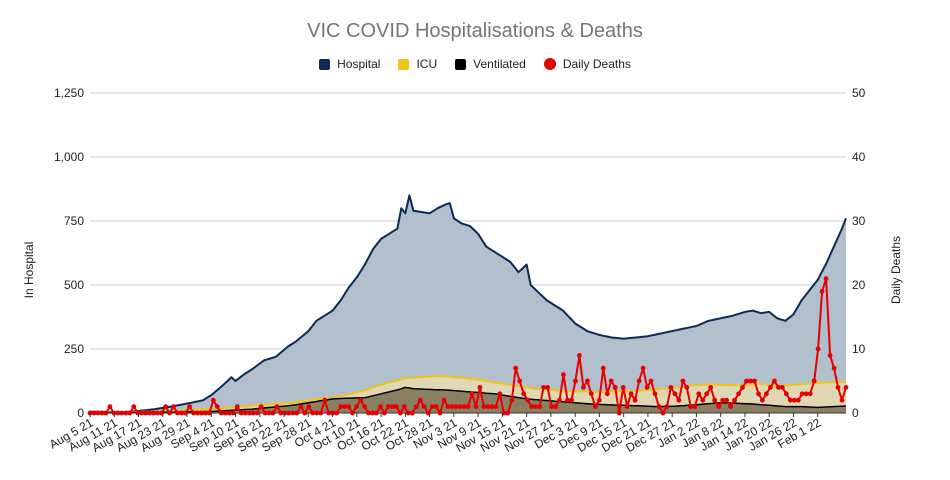 This screenshot has height=480, width=950. I want to click on legend-swatch-daily-deaths, so click(549, 64).